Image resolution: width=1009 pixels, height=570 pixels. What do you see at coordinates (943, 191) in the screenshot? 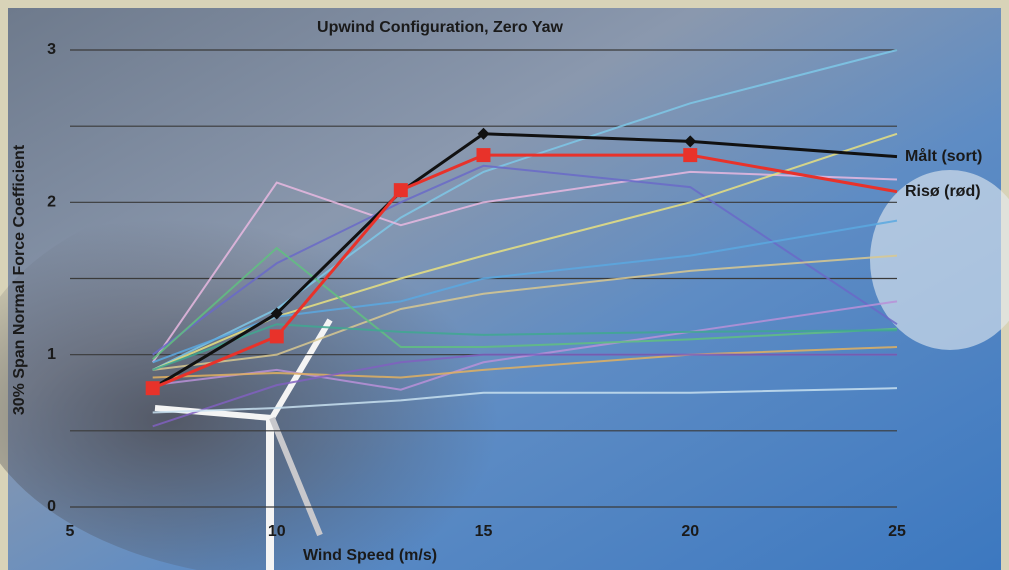
I see `series-label: Risø (rød)` at bounding box center [943, 191].